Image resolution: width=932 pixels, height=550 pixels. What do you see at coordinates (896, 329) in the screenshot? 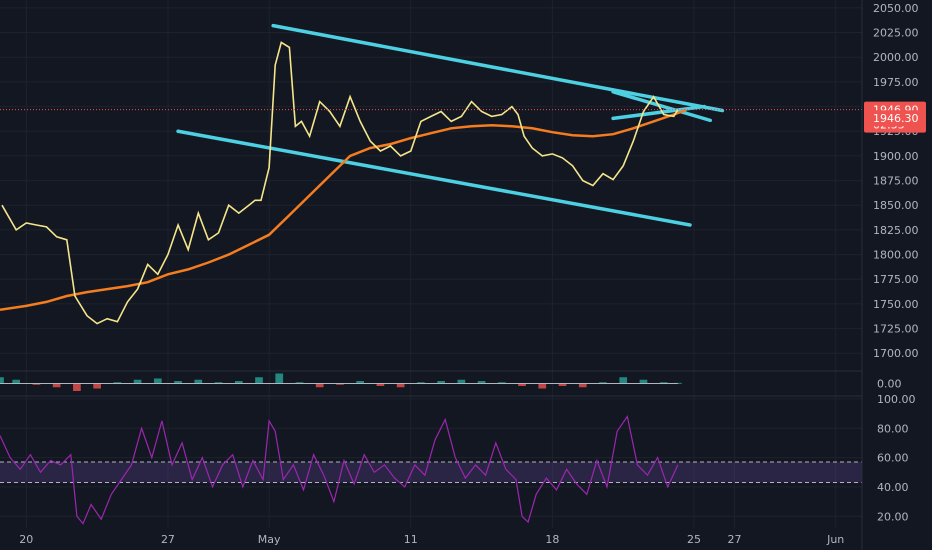
I see `price-tick-label: 1725.00` at bounding box center [896, 329].